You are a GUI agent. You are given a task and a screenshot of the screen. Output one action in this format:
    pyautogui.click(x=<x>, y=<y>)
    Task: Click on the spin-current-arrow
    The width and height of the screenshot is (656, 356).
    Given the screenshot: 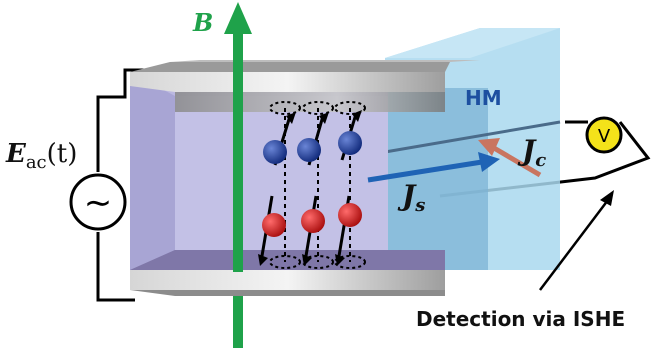 What is the action you would take?
    pyautogui.click(x=433, y=167)
    